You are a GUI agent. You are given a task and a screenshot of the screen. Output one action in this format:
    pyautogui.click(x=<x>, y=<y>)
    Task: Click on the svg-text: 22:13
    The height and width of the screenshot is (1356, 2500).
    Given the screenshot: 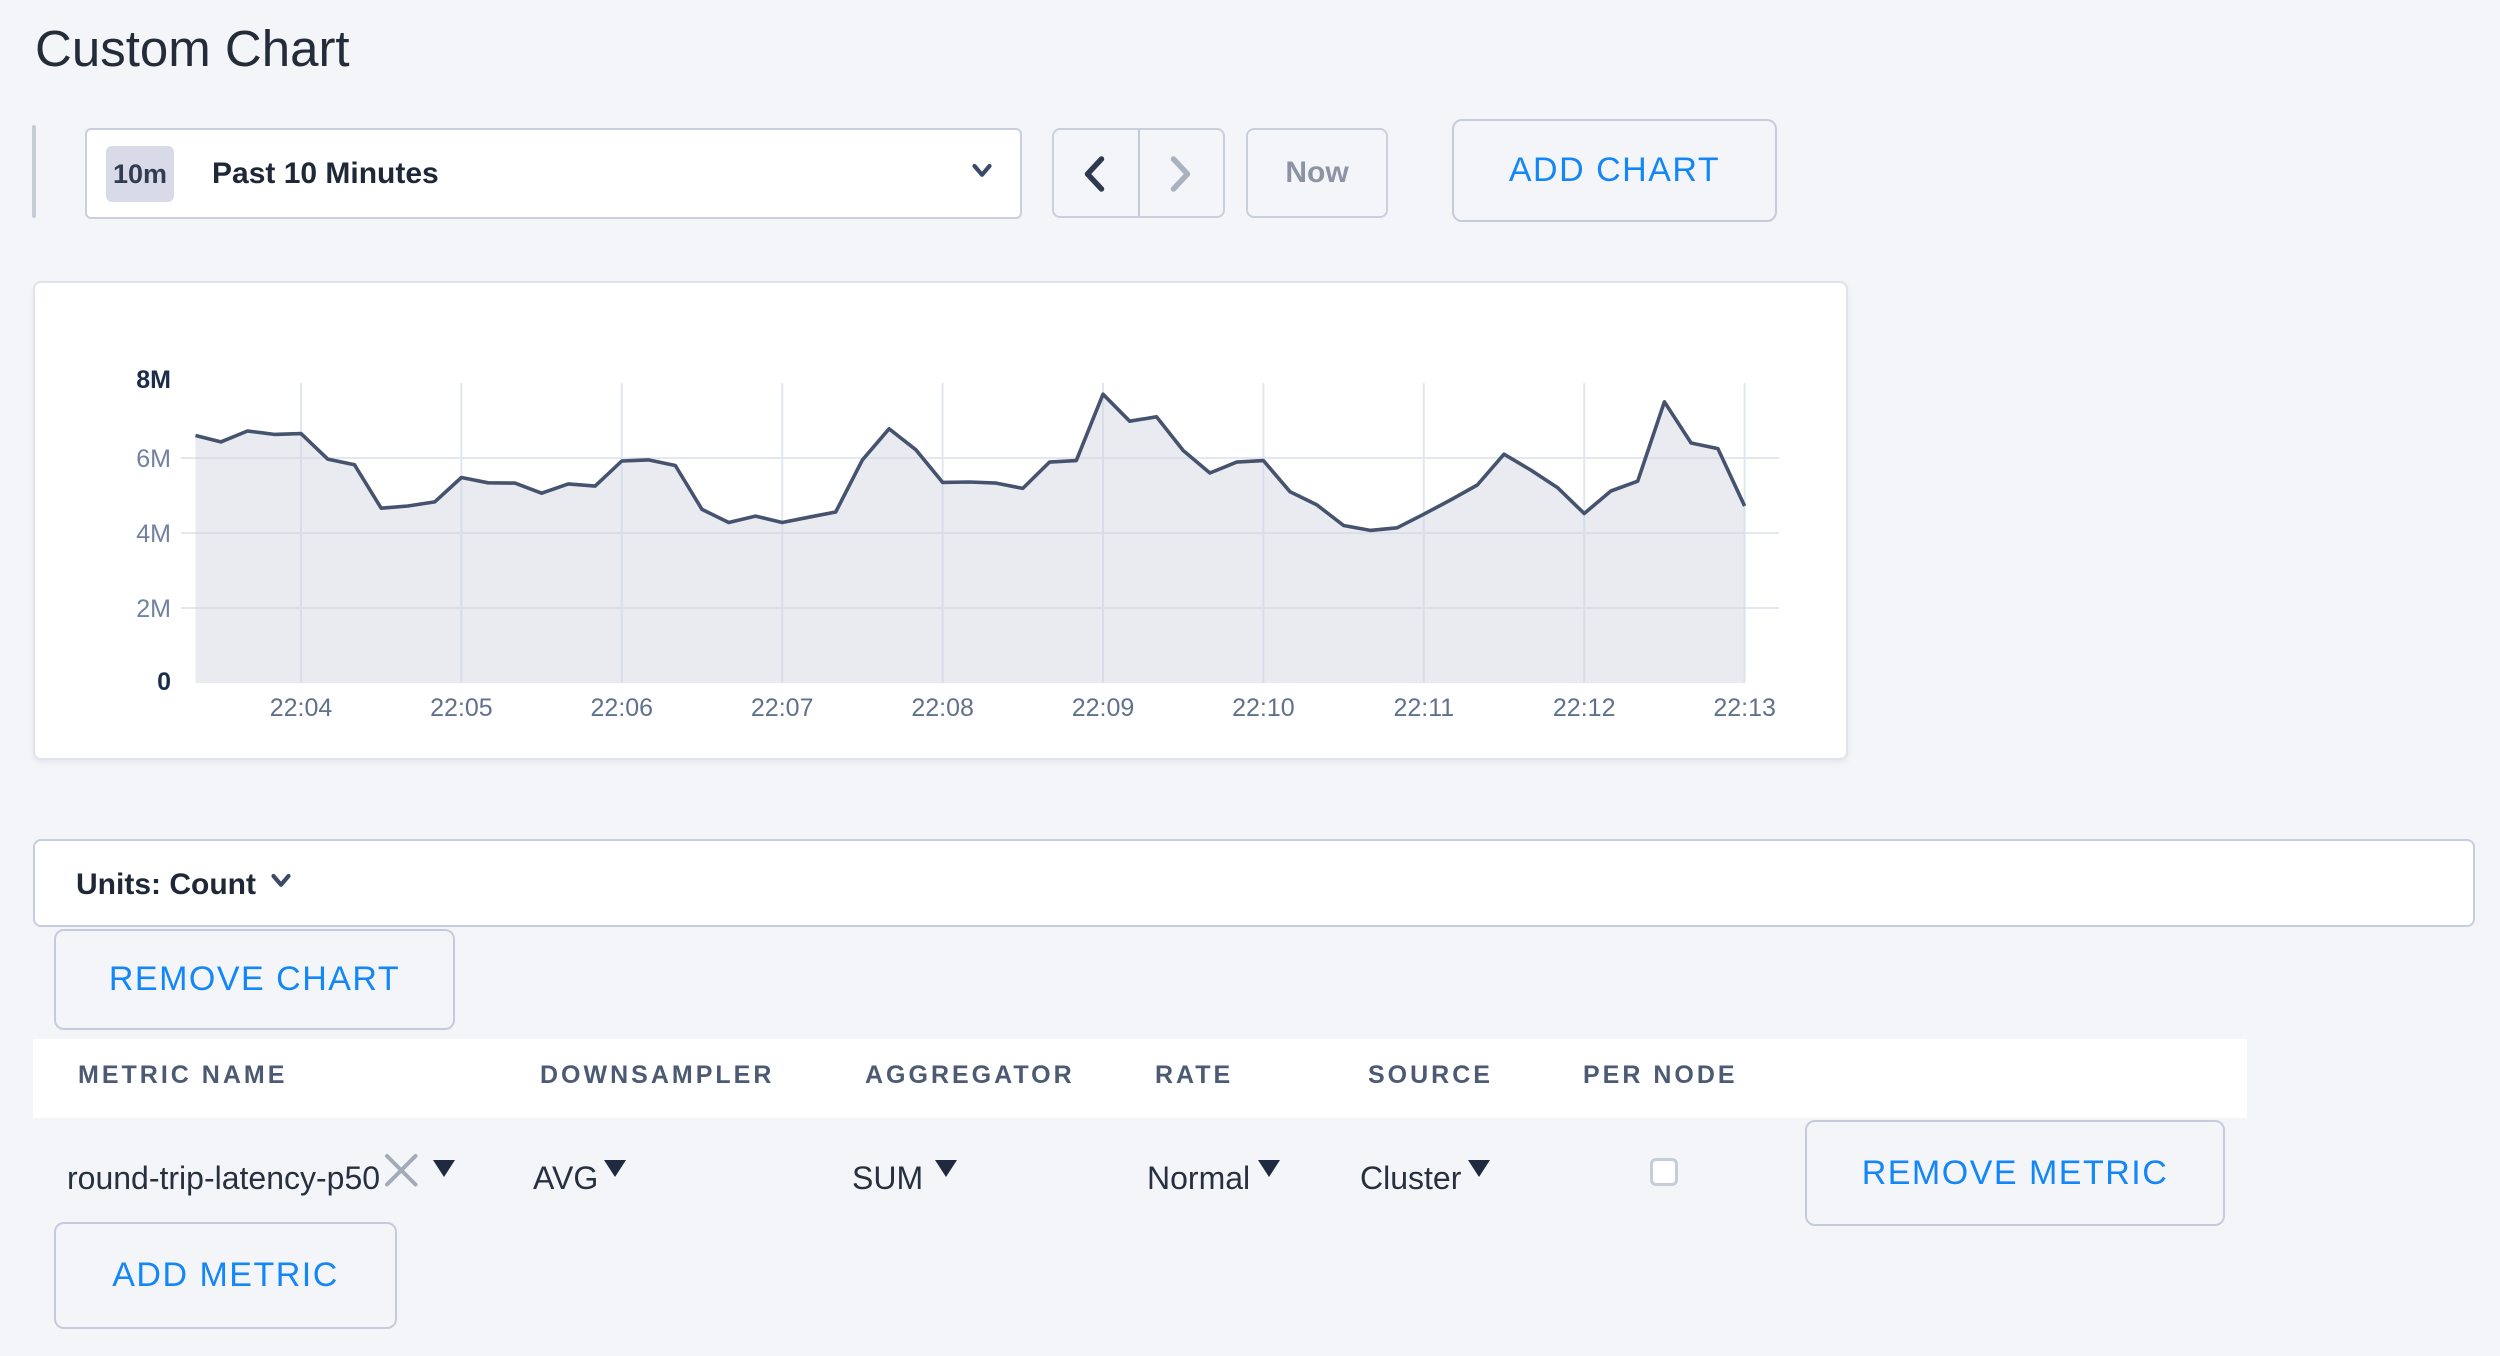 What is the action you would take?
    pyautogui.click(x=1744, y=708)
    